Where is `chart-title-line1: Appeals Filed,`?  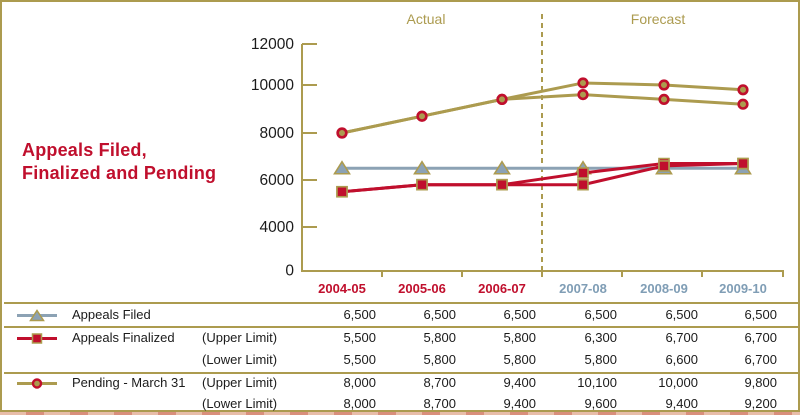 chart-title-line1: Appeals Filed, is located at coordinates (84, 150).